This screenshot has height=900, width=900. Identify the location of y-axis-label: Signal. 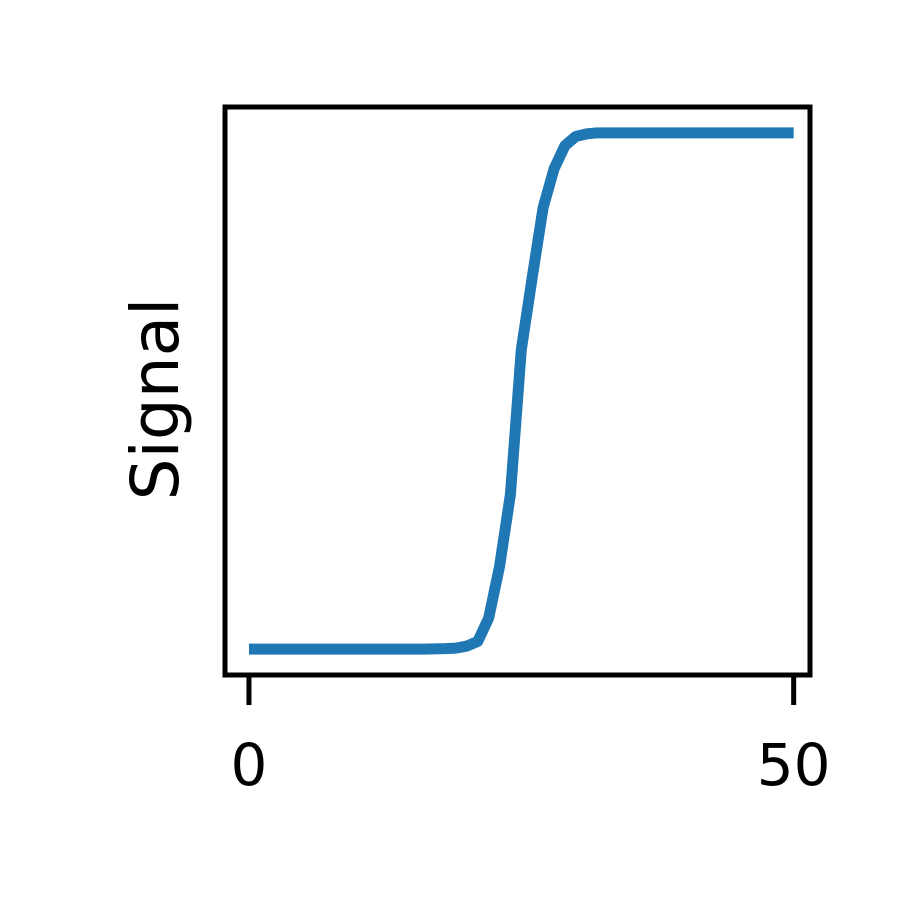
(155, 399).